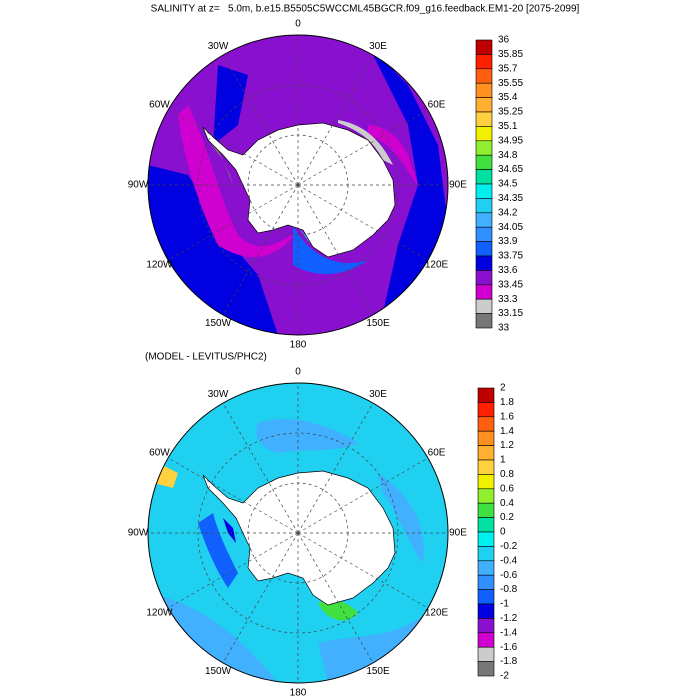 The height and width of the screenshot is (700, 700). Describe the element at coordinates (507, 402) in the screenshot. I see `colorbar-label: 1.8` at that location.